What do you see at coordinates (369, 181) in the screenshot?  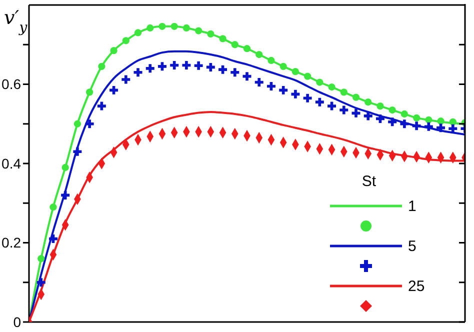 I see `legend-title: St` at bounding box center [369, 181].